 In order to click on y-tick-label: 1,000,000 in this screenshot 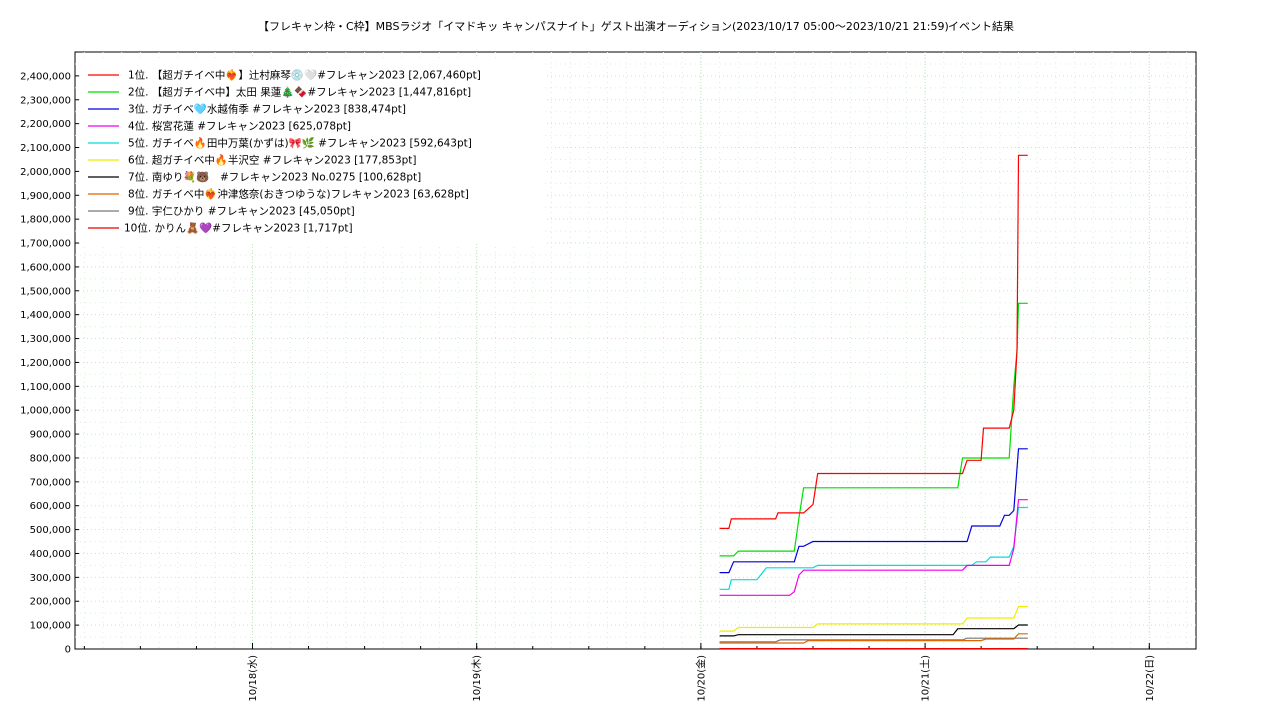, I will do `click(45, 411)`.